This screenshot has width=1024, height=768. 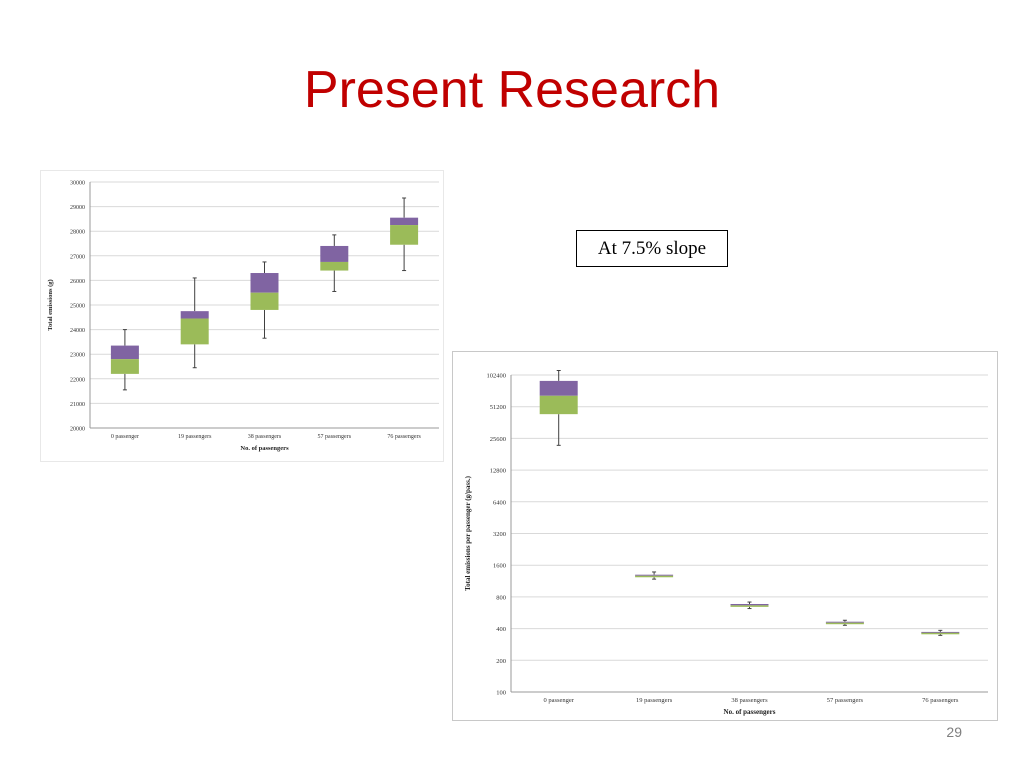 What do you see at coordinates (77, 257) in the screenshot?
I see `y-tick-label: 27000` at bounding box center [77, 257].